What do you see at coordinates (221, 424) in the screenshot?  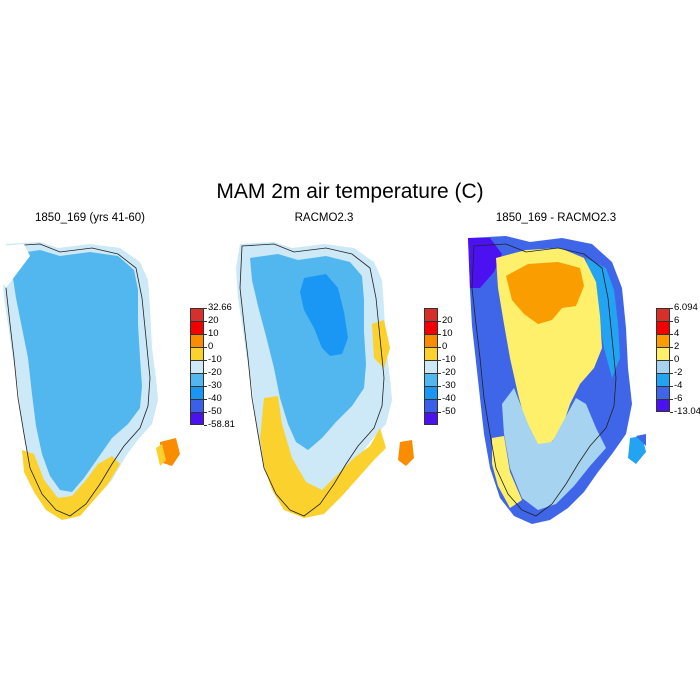 I see `colorbar-label: -58.81` at bounding box center [221, 424].